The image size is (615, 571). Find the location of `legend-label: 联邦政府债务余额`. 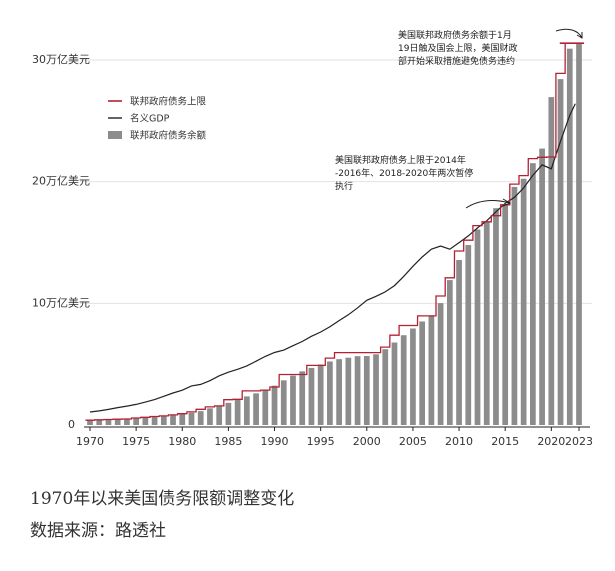

legend-label: 联邦政府债务余额 is located at coordinates (168, 136).